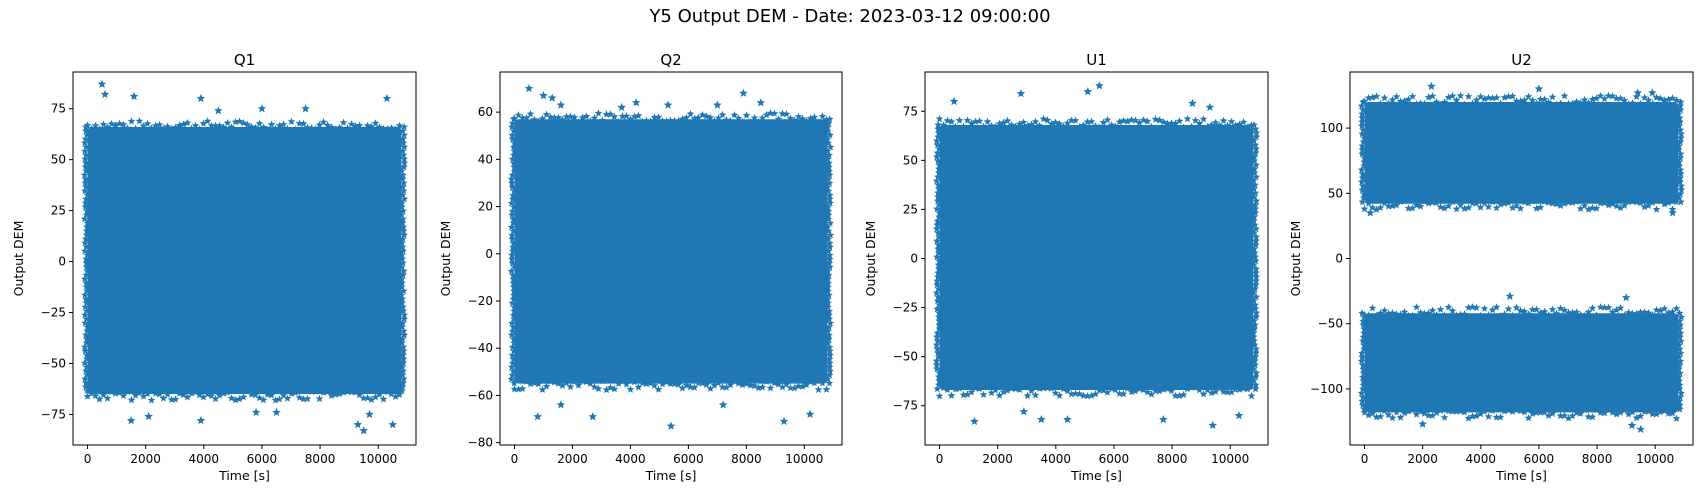 Image resolution: width=1700 pixels, height=500 pixels. What do you see at coordinates (262, 459) in the screenshot?
I see `x-tick-label: 6000` at bounding box center [262, 459].